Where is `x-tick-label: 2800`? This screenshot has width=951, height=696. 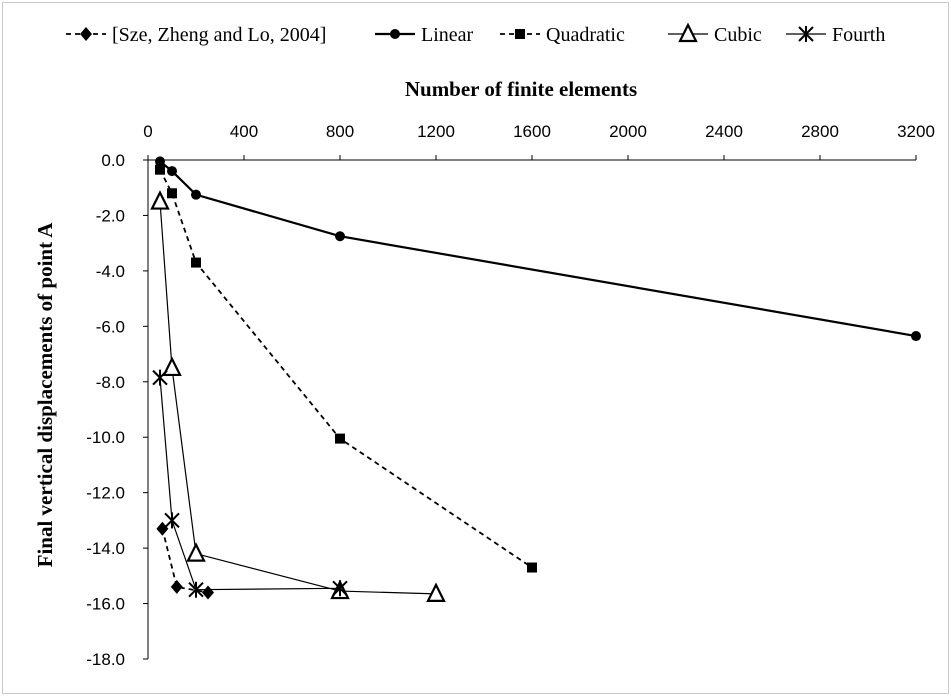
x-tick-label: 2800 is located at coordinates (820, 131).